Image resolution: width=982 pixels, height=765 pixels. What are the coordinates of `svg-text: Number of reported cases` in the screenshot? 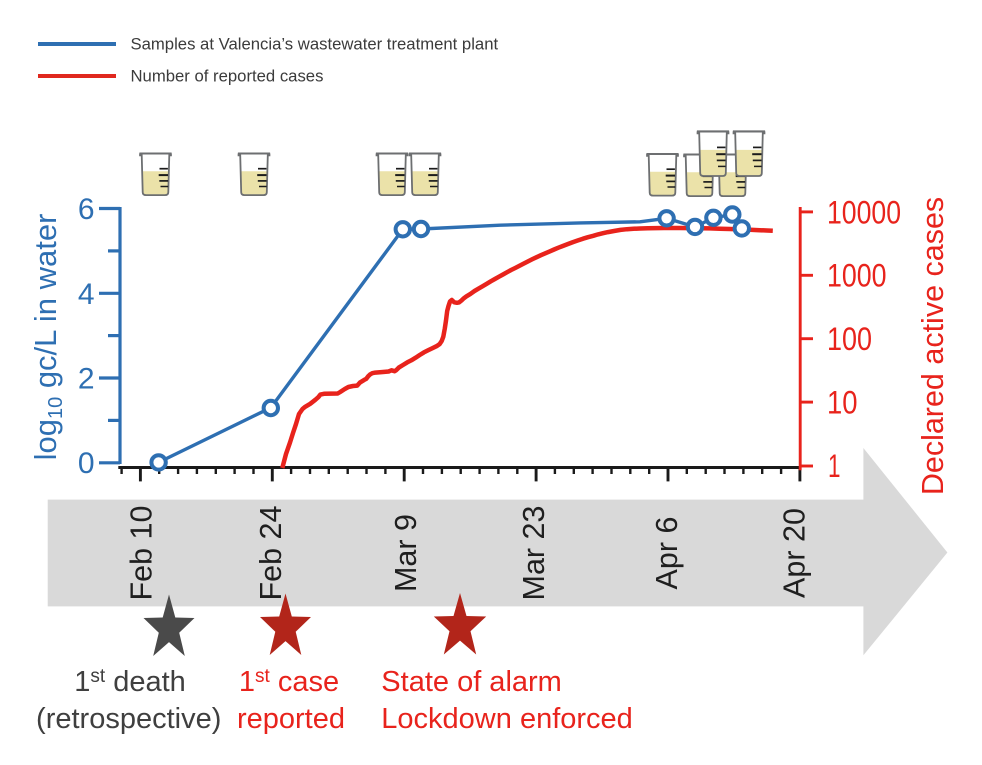 It's located at (227, 76).